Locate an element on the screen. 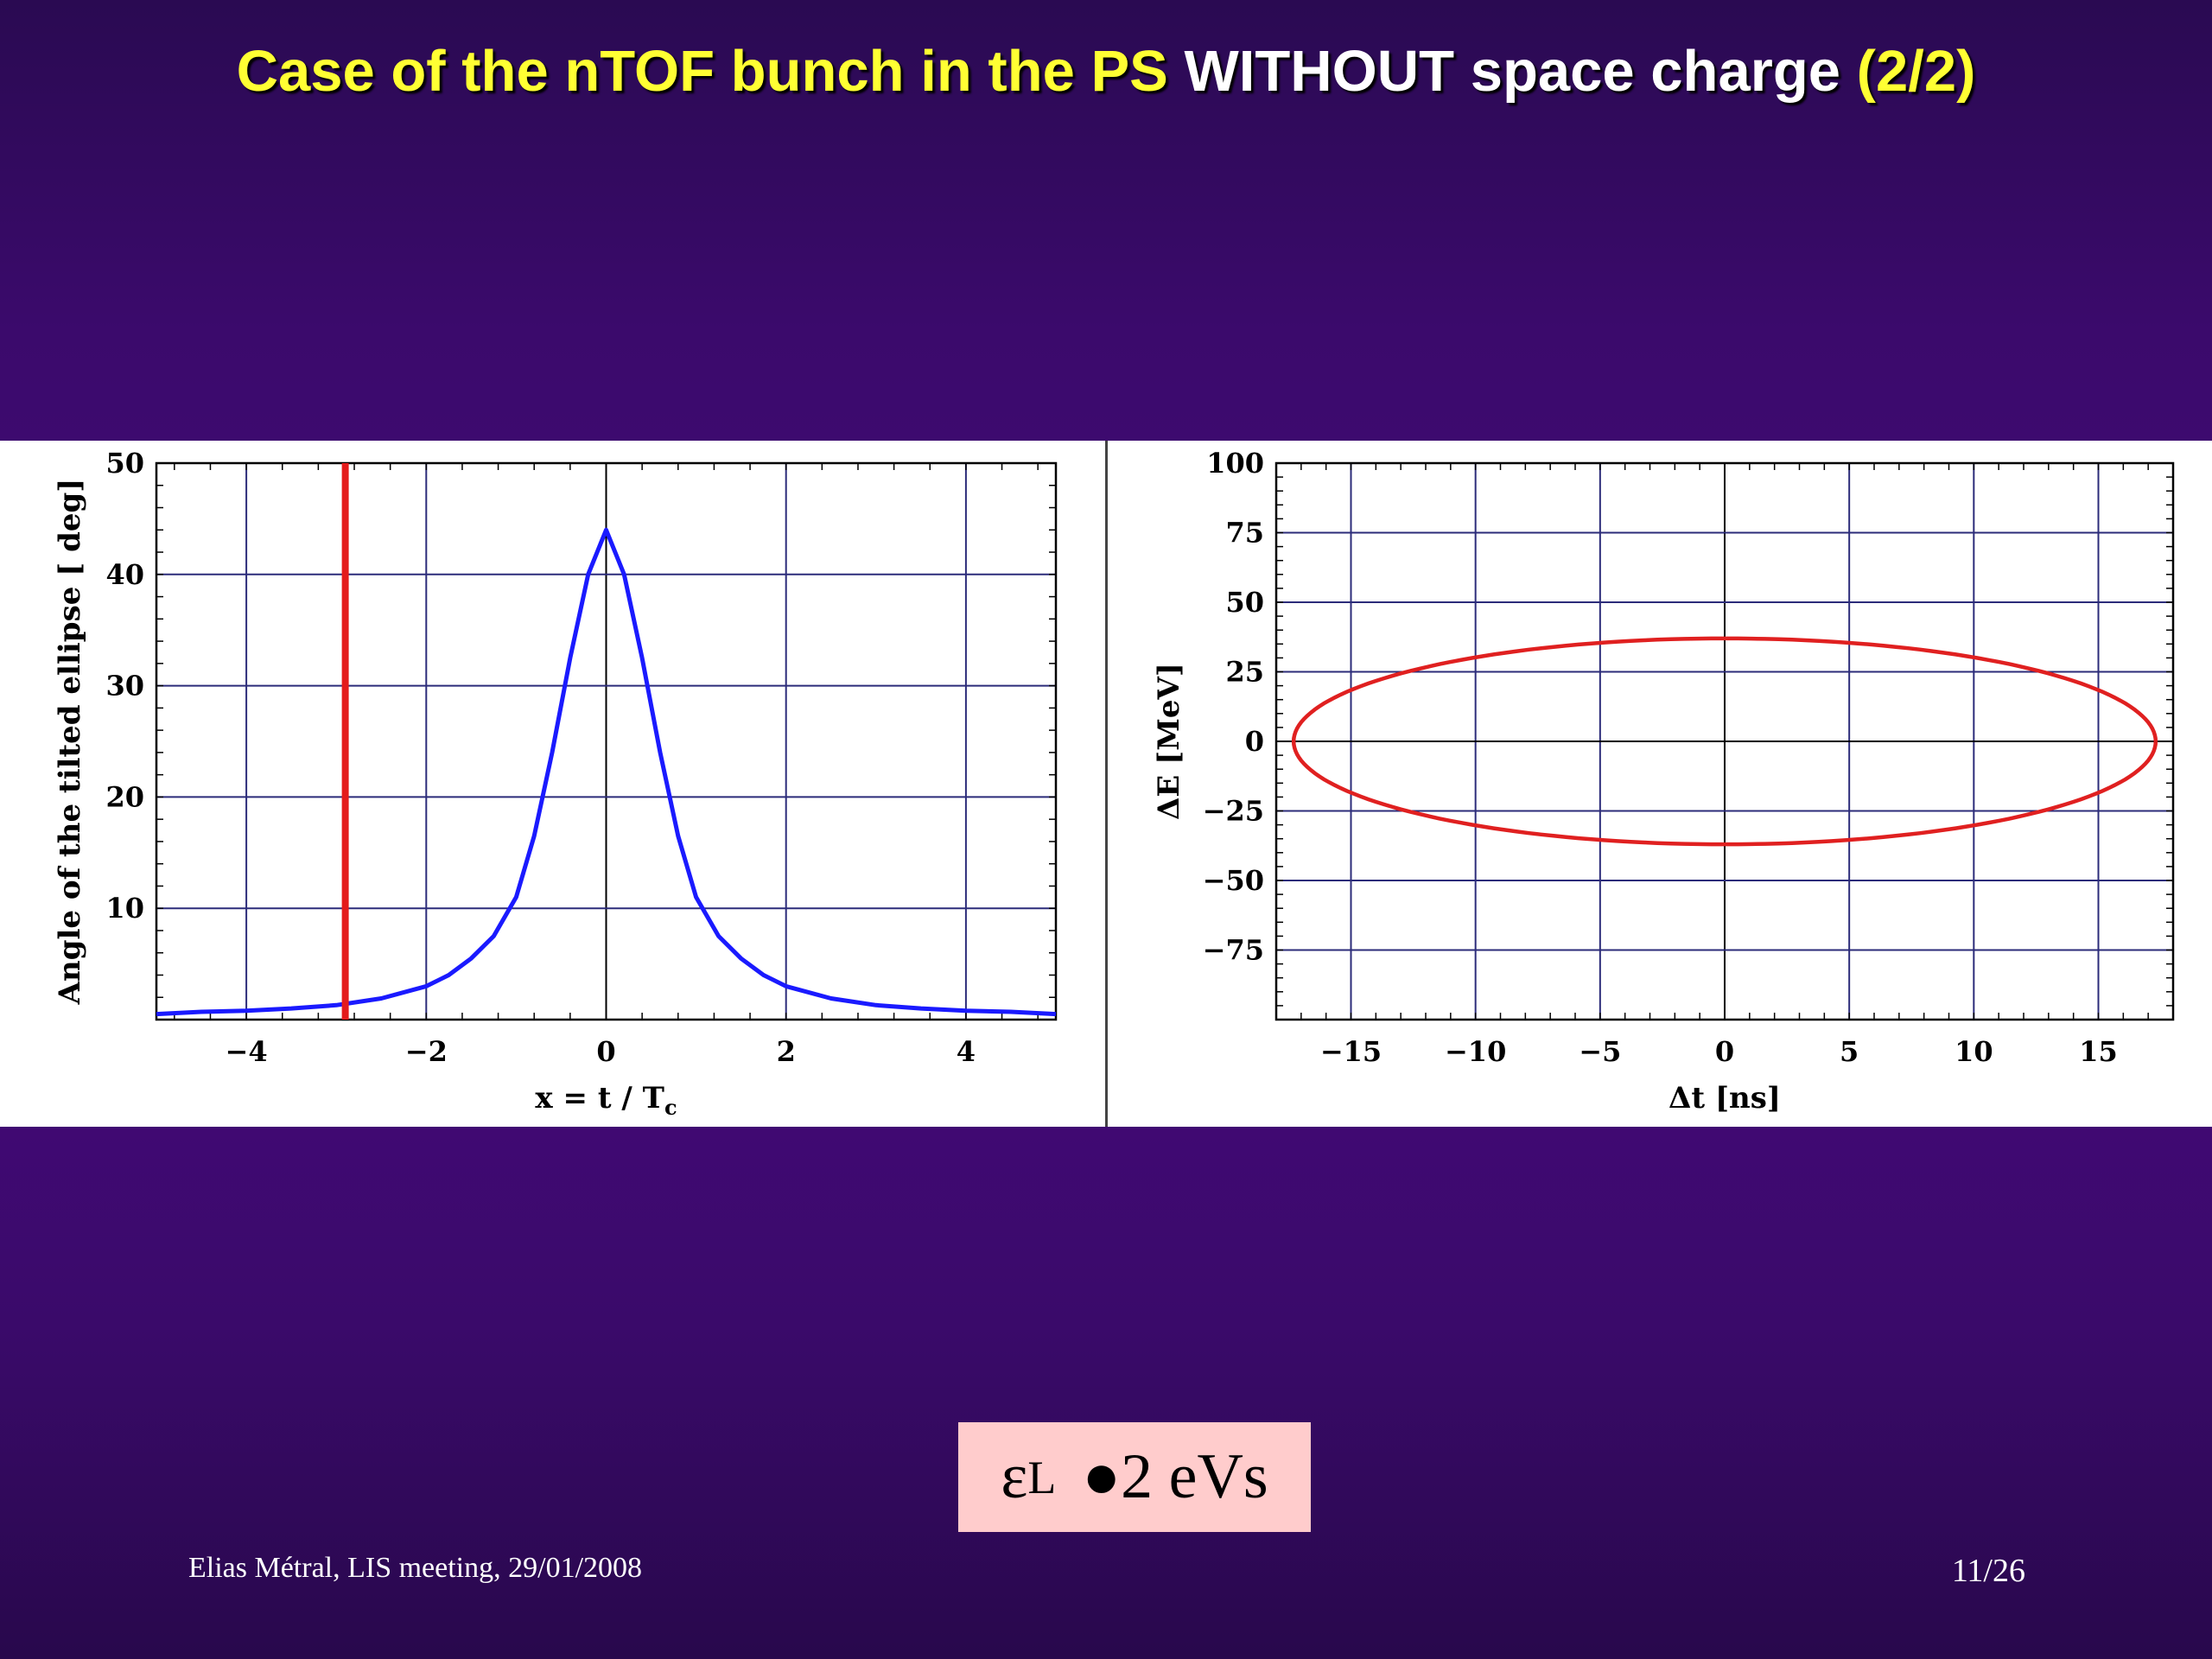  y-axis-label: ΔE [MeV] is located at coordinates (1169, 741).